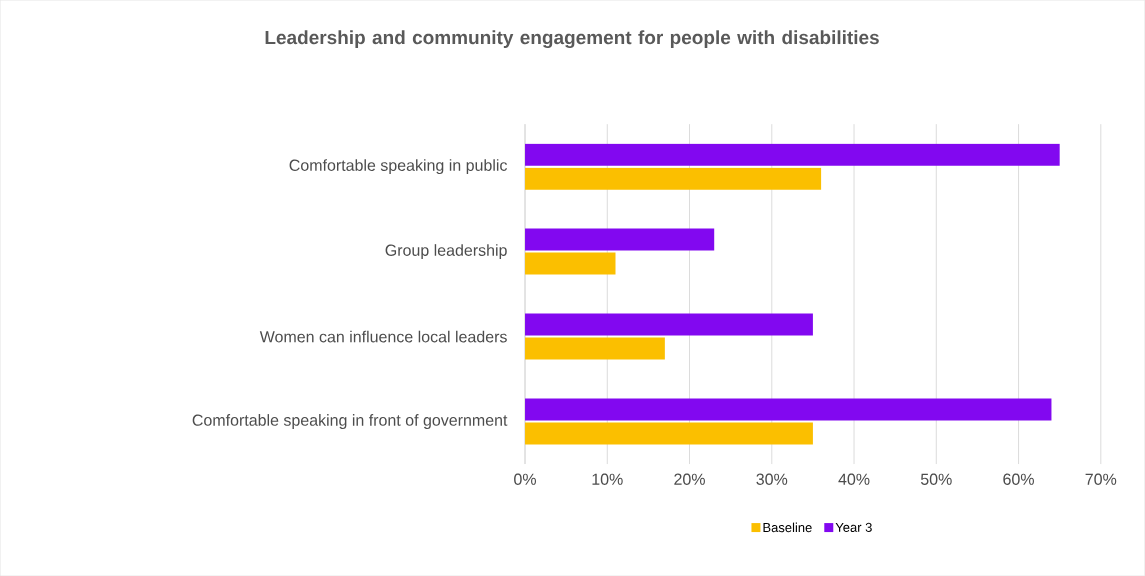  Describe the element at coordinates (787, 527) in the screenshot. I see `legend-label: Baseline` at that location.